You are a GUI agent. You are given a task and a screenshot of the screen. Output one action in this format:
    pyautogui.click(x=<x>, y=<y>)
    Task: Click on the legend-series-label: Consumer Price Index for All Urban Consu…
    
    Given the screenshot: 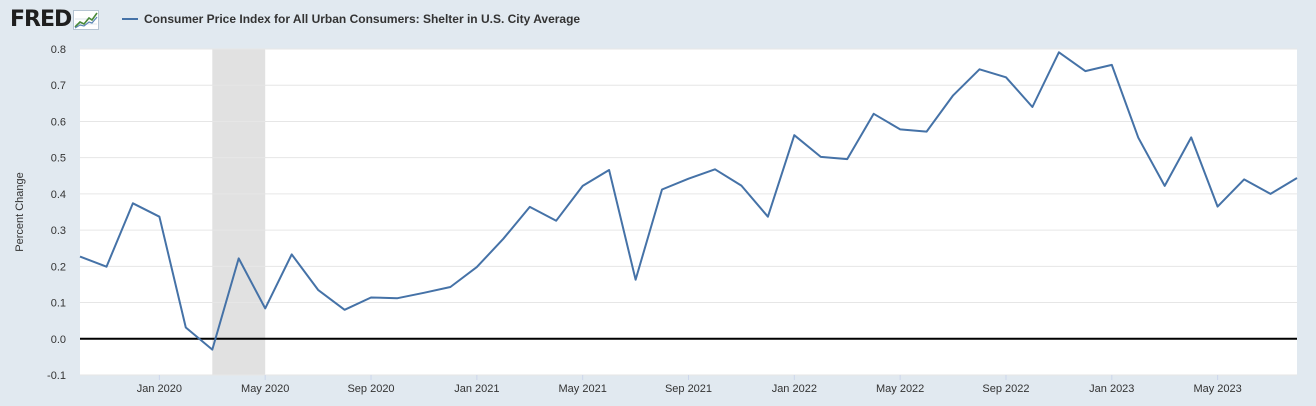 What is the action you would take?
    pyautogui.click(x=362, y=19)
    